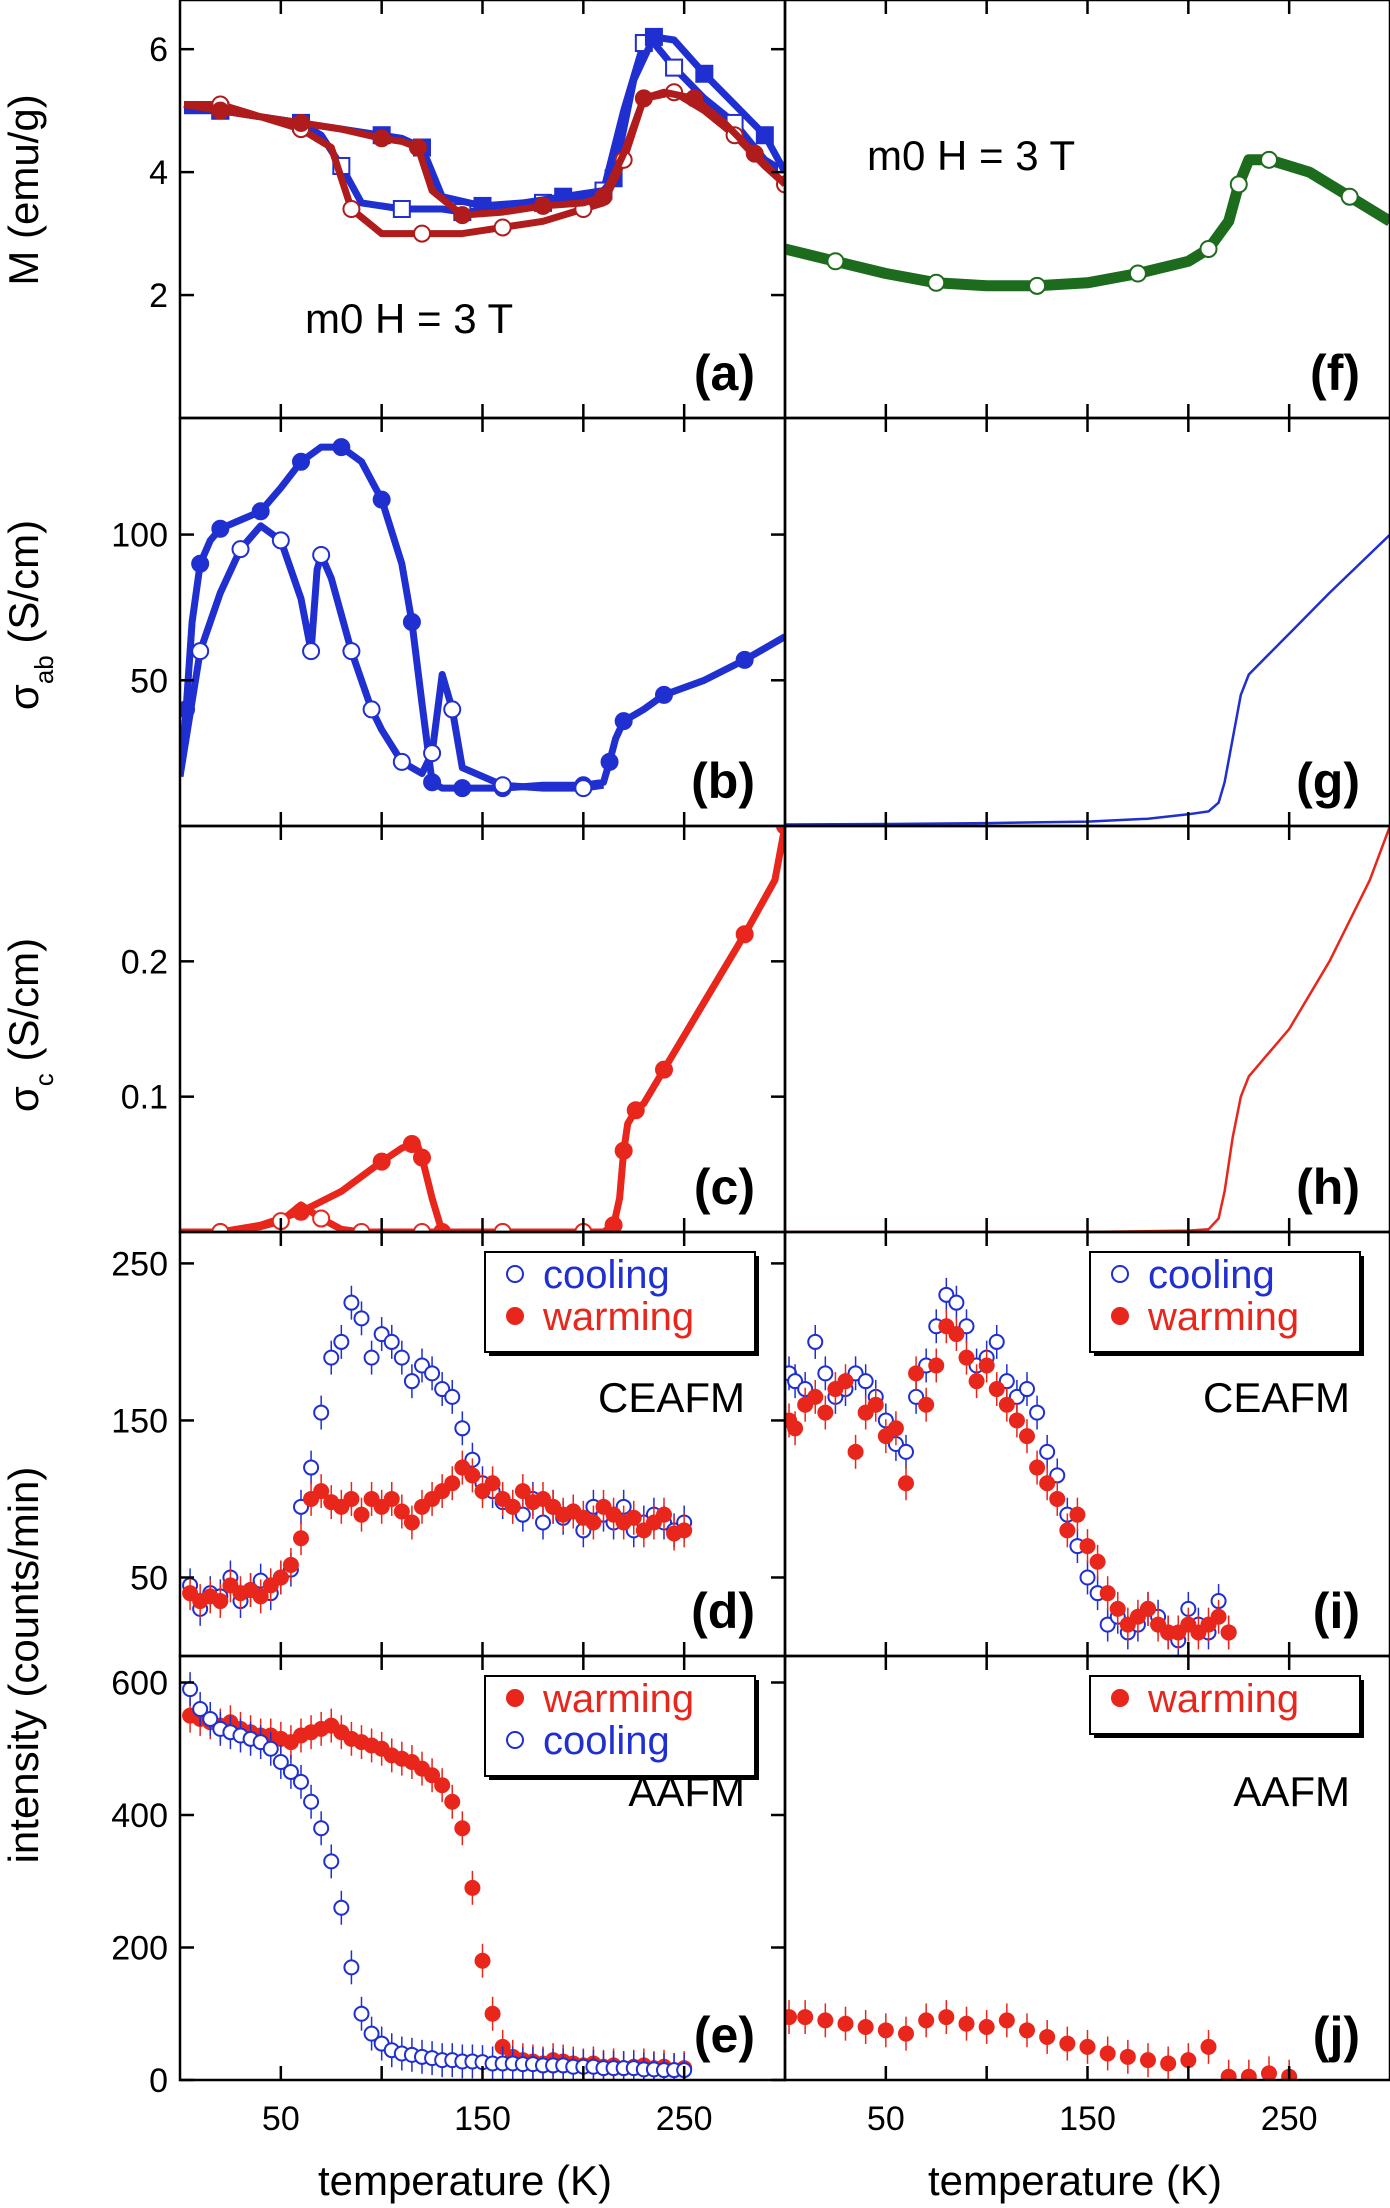 This screenshot has width=1390, height=2208. Describe the element at coordinates (1086, 1868) in the screenshot. I see `panel-j: (j) AAFM warming` at that location.